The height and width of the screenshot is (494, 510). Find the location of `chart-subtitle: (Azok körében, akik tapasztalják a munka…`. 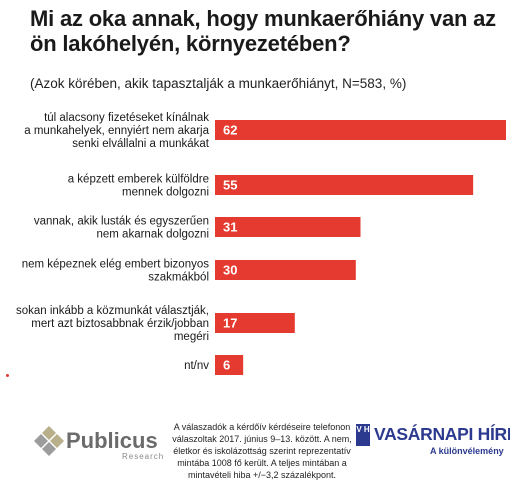

chart-subtitle: (Azok körében, akik tapasztalják a munka… is located at coordinates (218, 83).